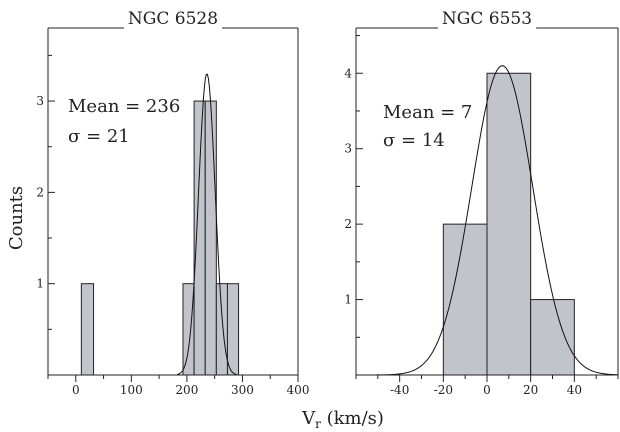 The height and width of the screenshot is (432, 620). I want to click on y-tick-label: 4, so click(348, 73).